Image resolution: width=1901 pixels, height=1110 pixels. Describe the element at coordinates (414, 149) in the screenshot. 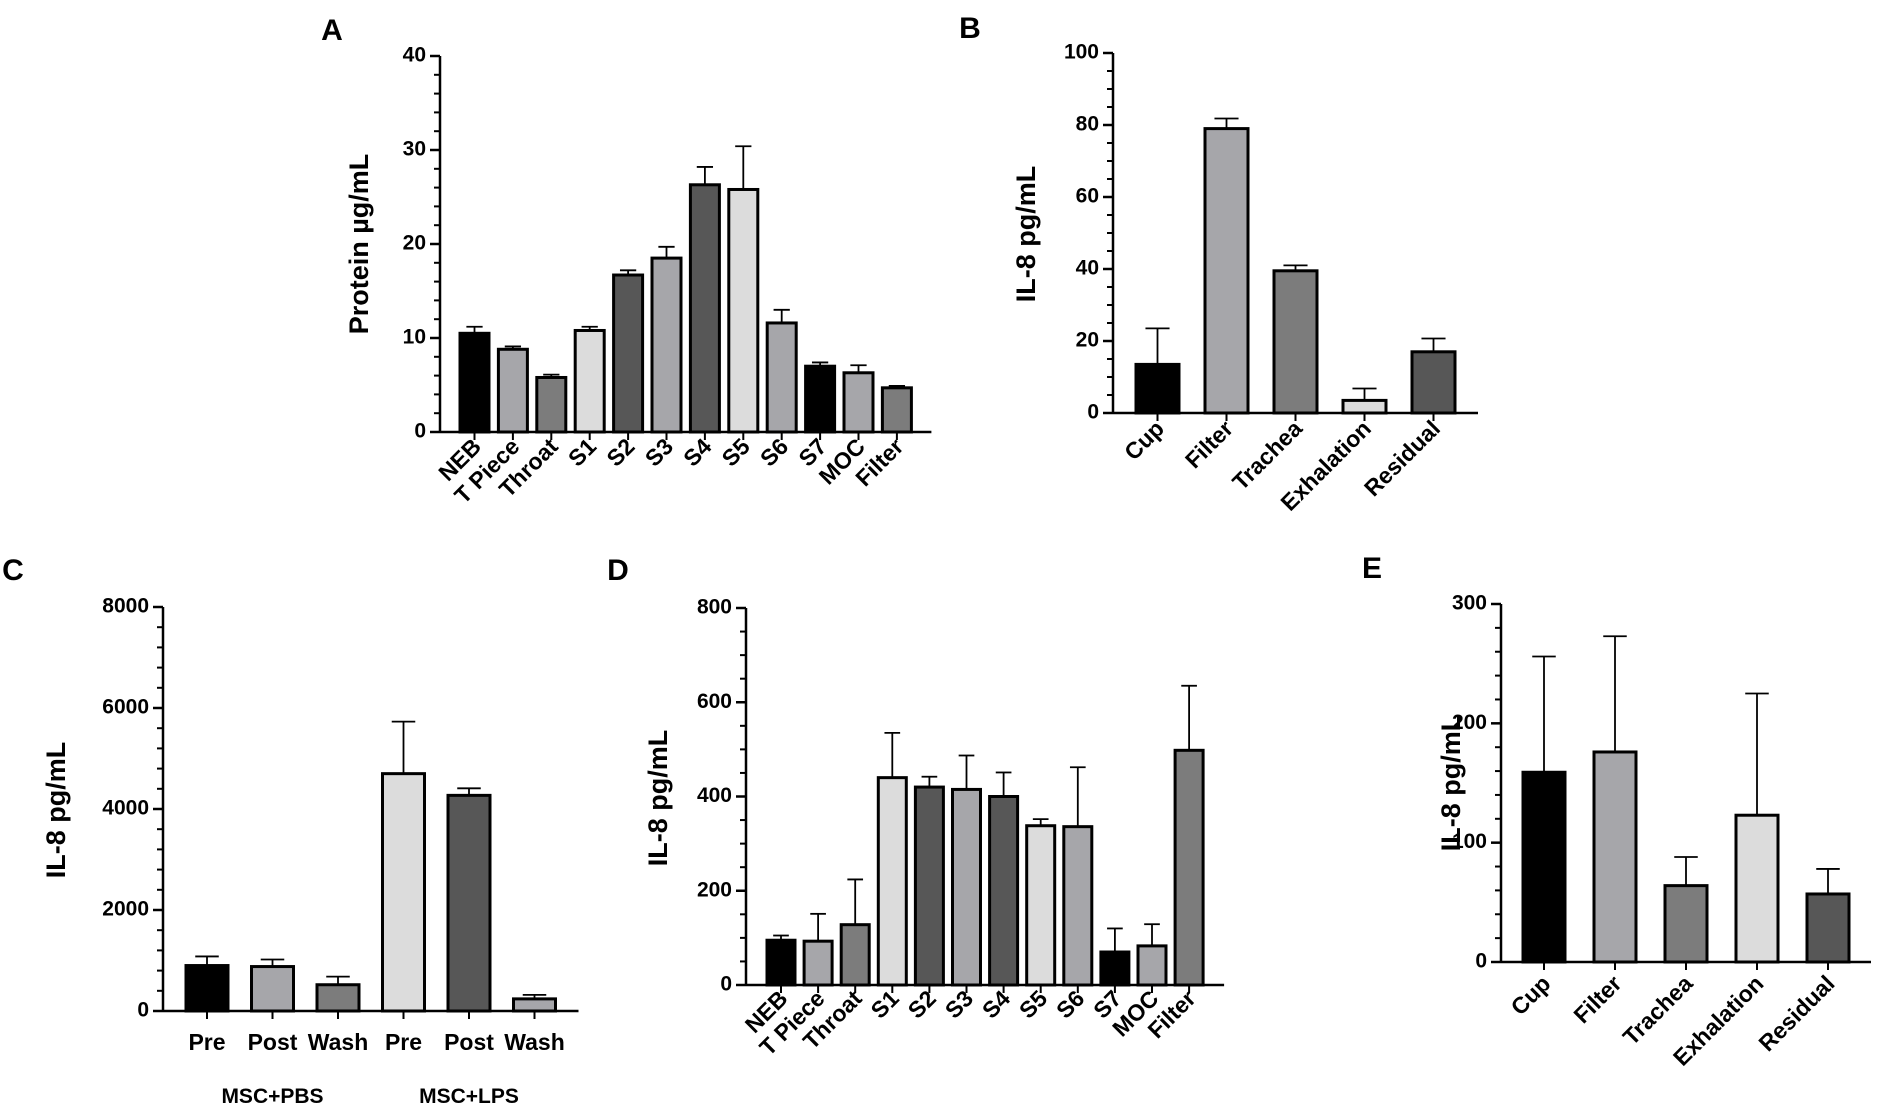

I see `y-tick-label: 30` at that location.